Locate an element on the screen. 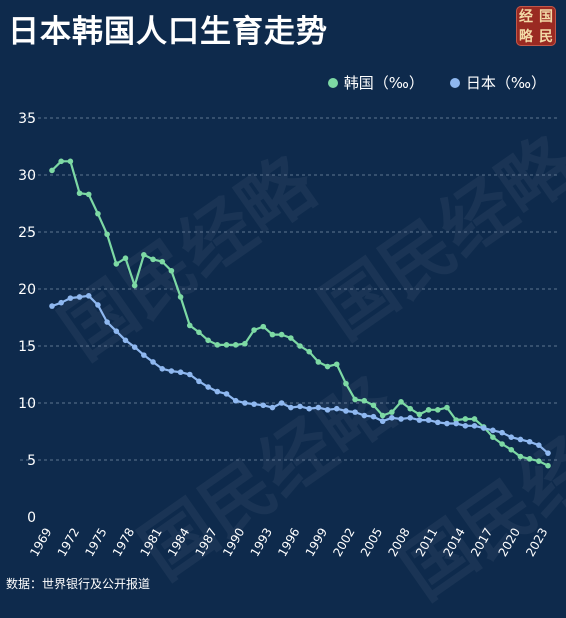 The width and height of the screenshot is (566, 618). logo-char: 国 is located at coordinates (546, 17).